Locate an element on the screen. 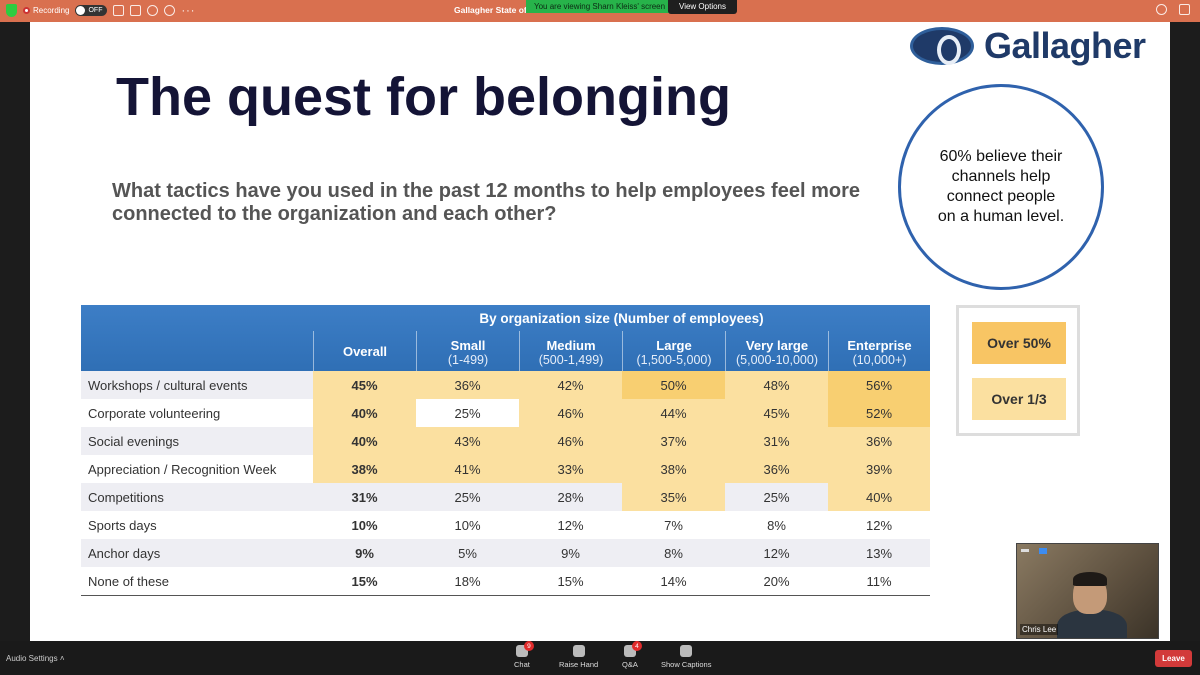  qa-icon: 4 is located at coordinates (632, 649).